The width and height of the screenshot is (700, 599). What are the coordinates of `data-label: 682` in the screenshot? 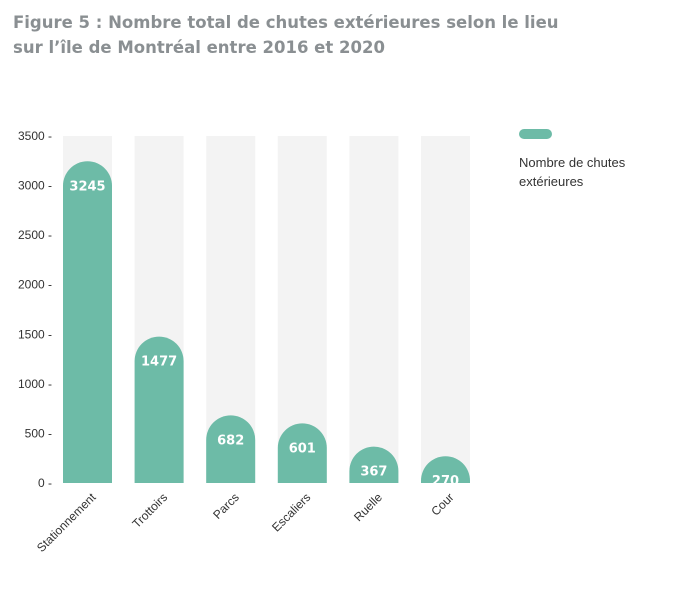 It's located at (230, 440).